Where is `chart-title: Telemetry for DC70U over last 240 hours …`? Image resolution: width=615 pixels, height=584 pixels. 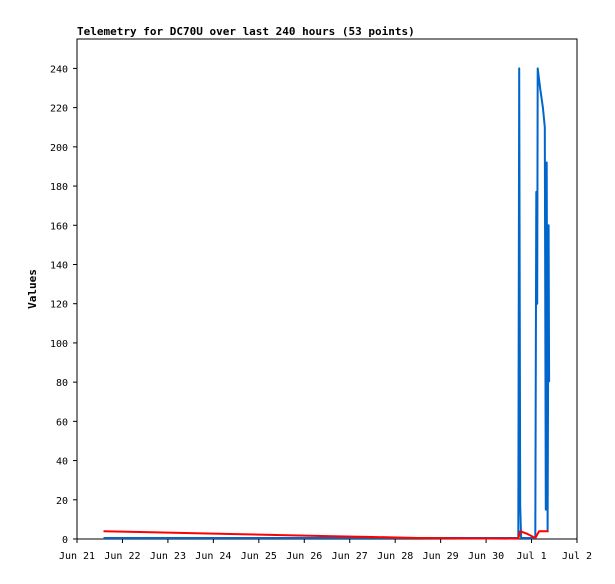
chart-title: Telemetry for DC70U over last 240 hours … is located at coordinates (246, 31).